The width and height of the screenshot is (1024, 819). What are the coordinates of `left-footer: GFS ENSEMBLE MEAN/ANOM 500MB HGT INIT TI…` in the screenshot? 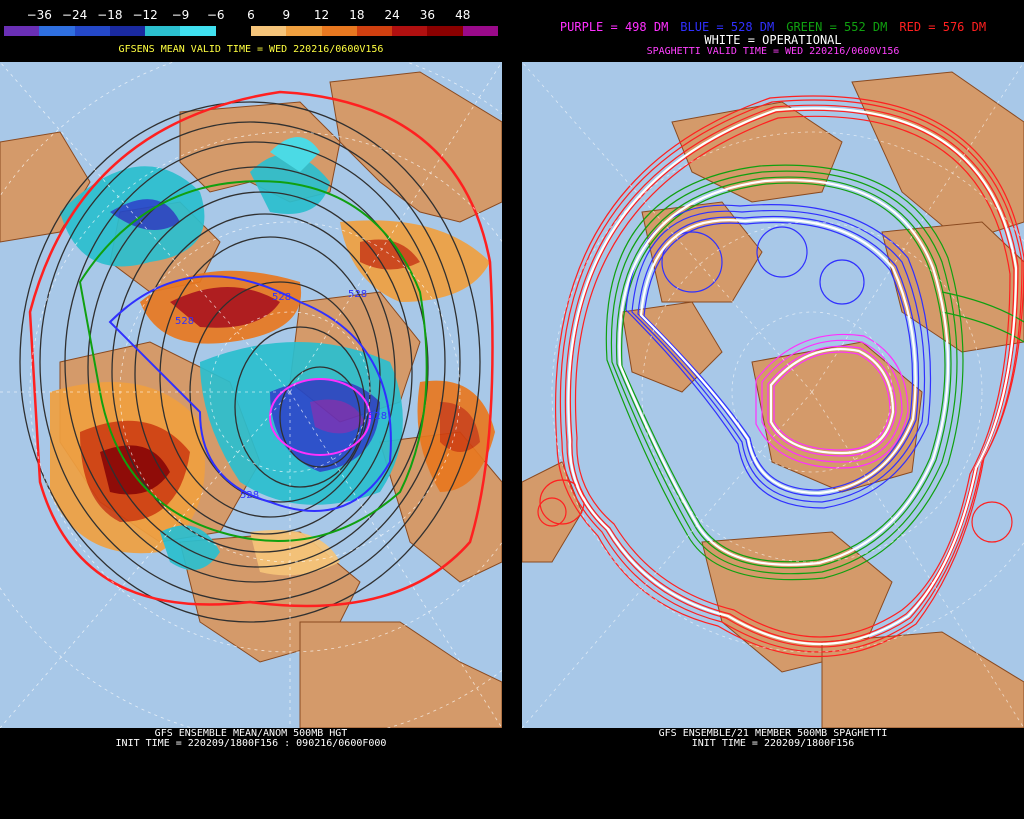 It's located at (251, 739).